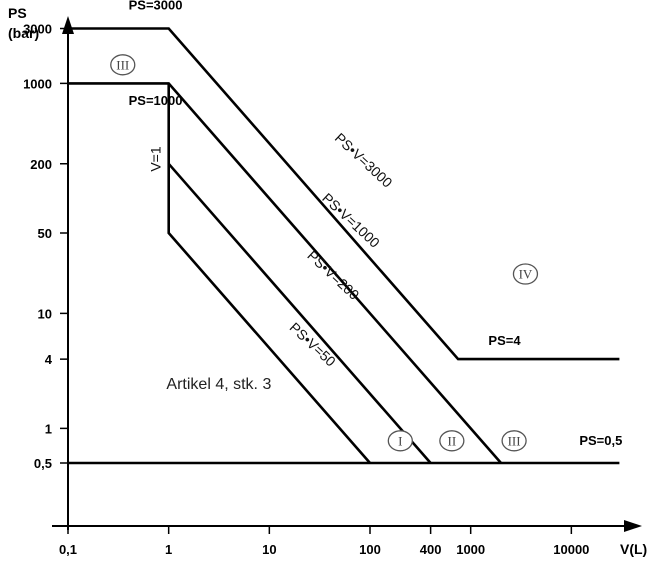 Image resolution: width=660 pixels, height=564 pixels. I want to click on x-axis-title: V(L), so click(633, 549).